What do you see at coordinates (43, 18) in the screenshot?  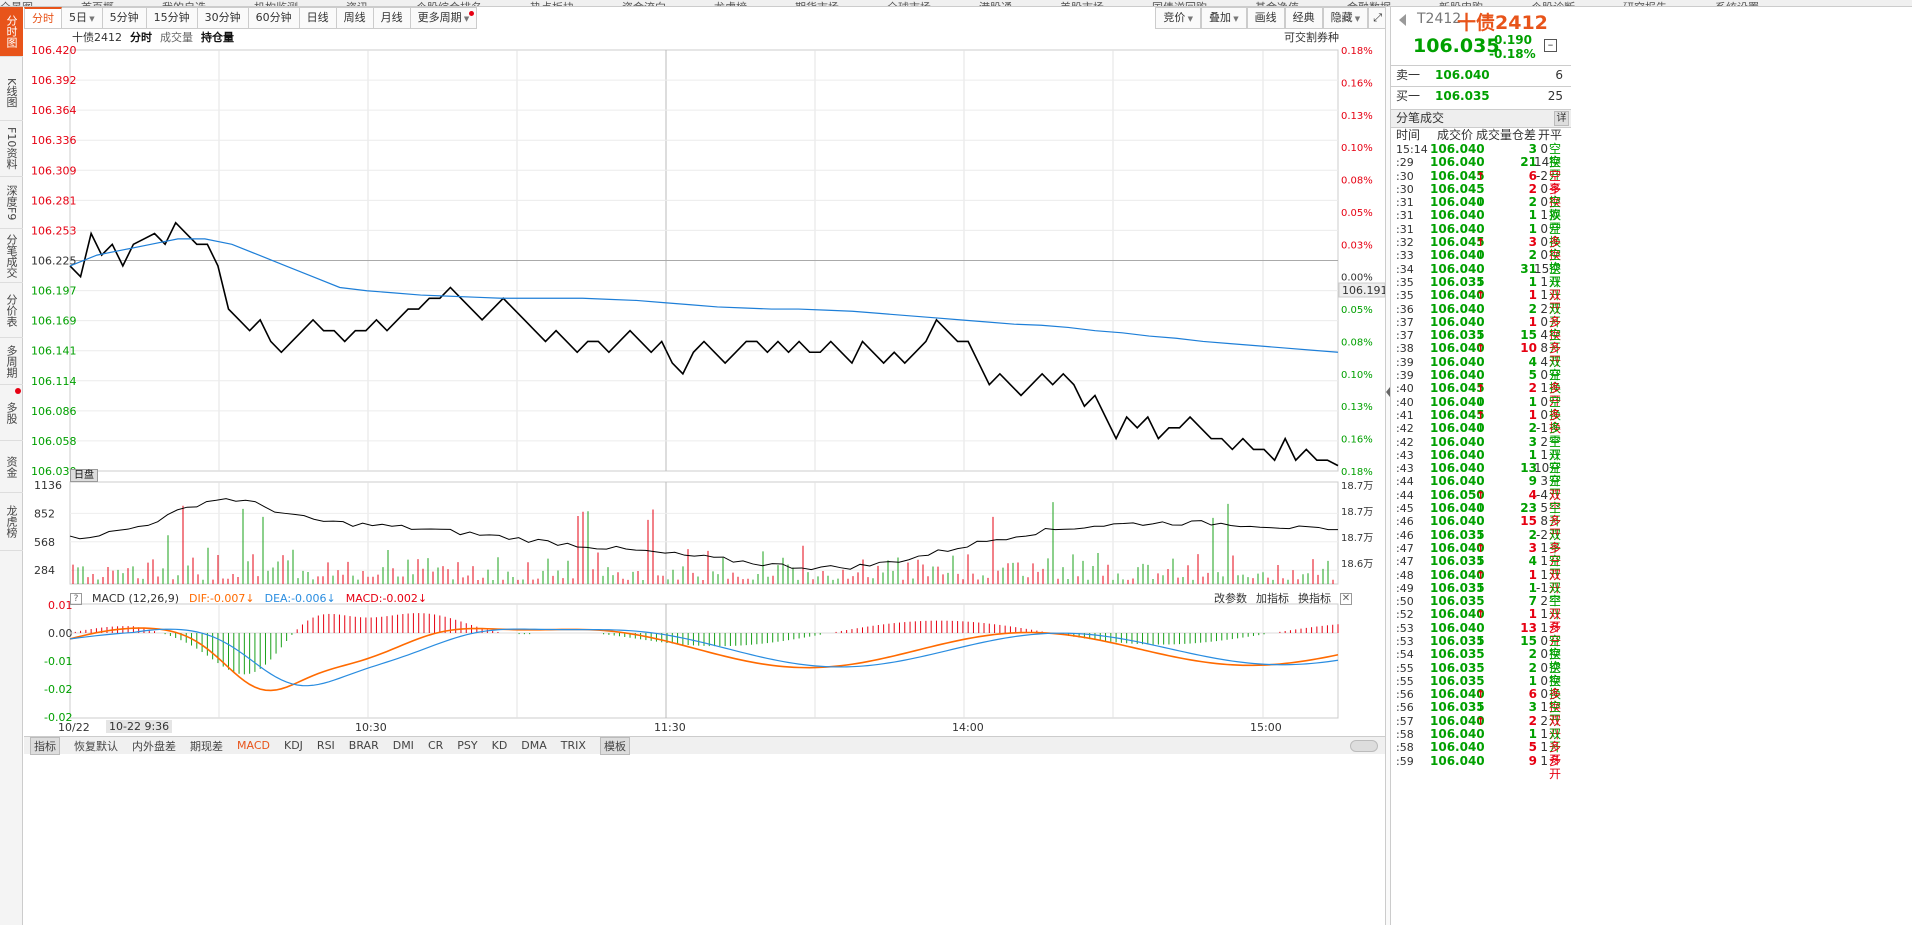 I see `period-intraday: 分时` at bounding box center [43, 18].